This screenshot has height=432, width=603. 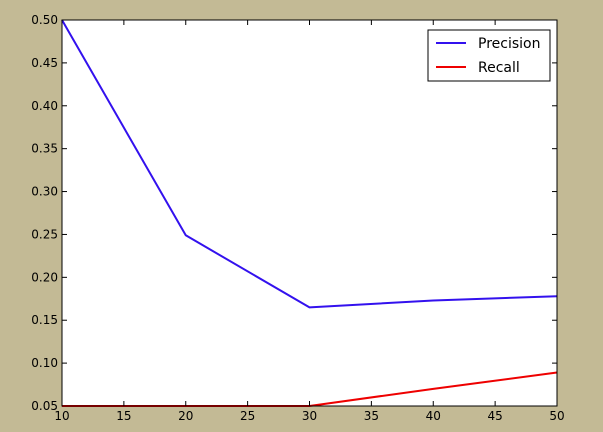 I want to click on x-tick-label: 10, so click(x=61, y=416).